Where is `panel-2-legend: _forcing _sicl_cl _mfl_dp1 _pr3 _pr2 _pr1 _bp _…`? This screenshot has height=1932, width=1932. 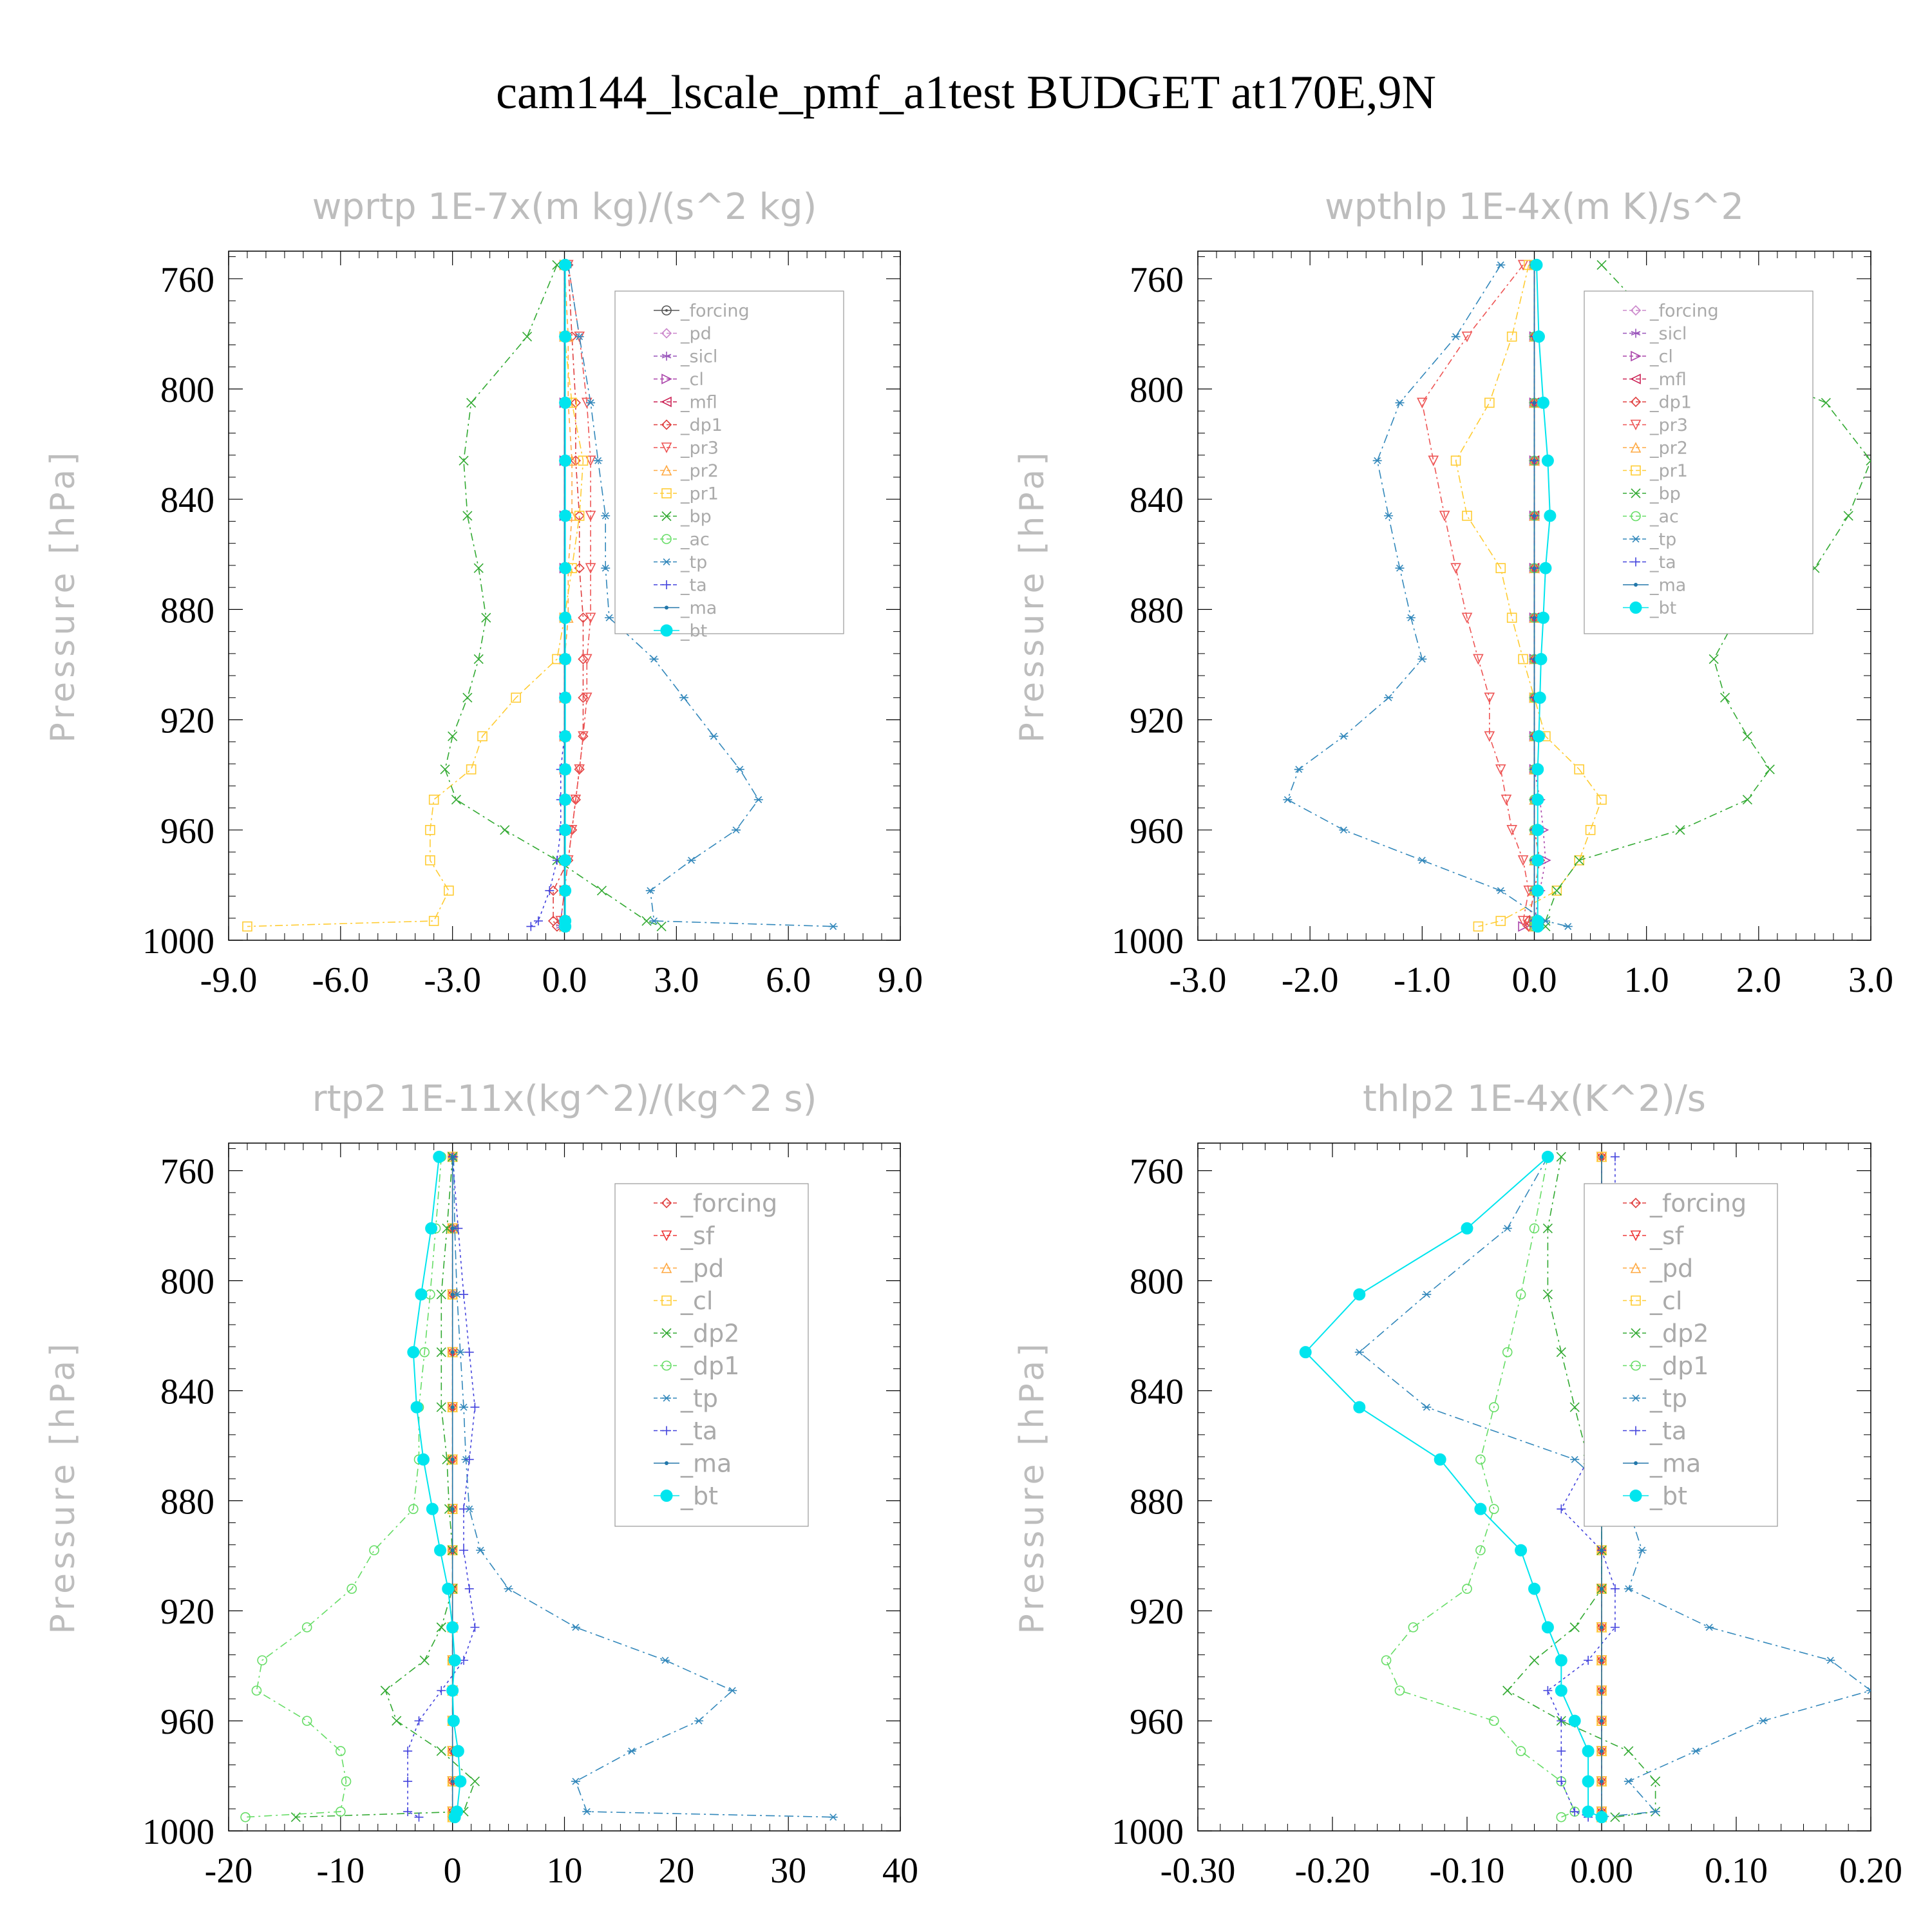 panel-2-legend: _forcing _sicl_cl _mfl_dp1 _pr3 _pr2 _pr1 _bp _… is located at coordinates (1699, 462).